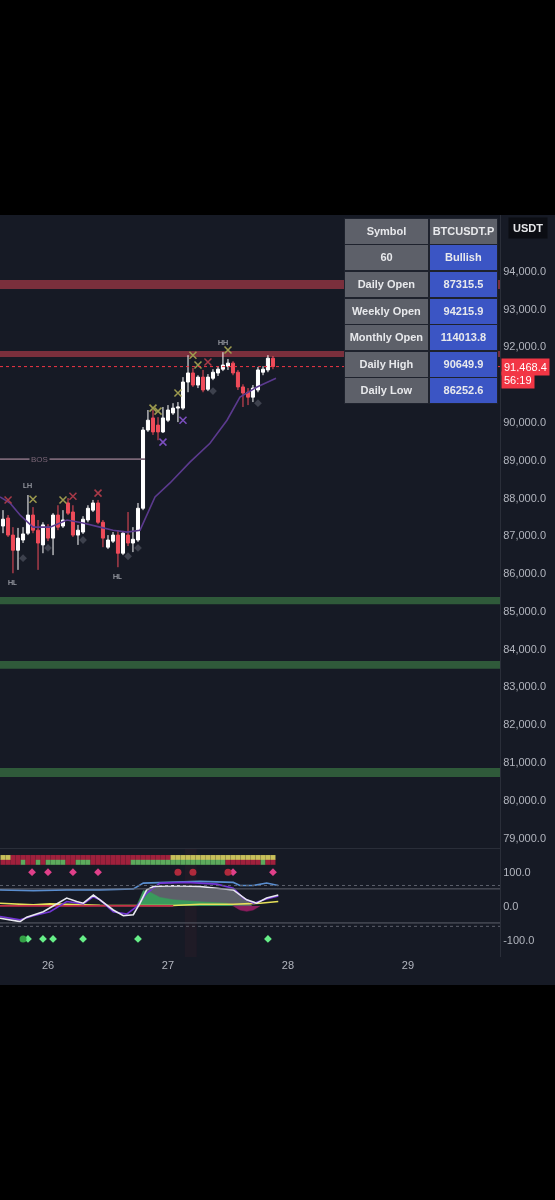 Image resolution: width=555 pixels, height=1200 pixels. What do you see at coordinates (463, 390) in the screenshot?
I see `annotation: 86252.6` at bounding box center [463, 390].